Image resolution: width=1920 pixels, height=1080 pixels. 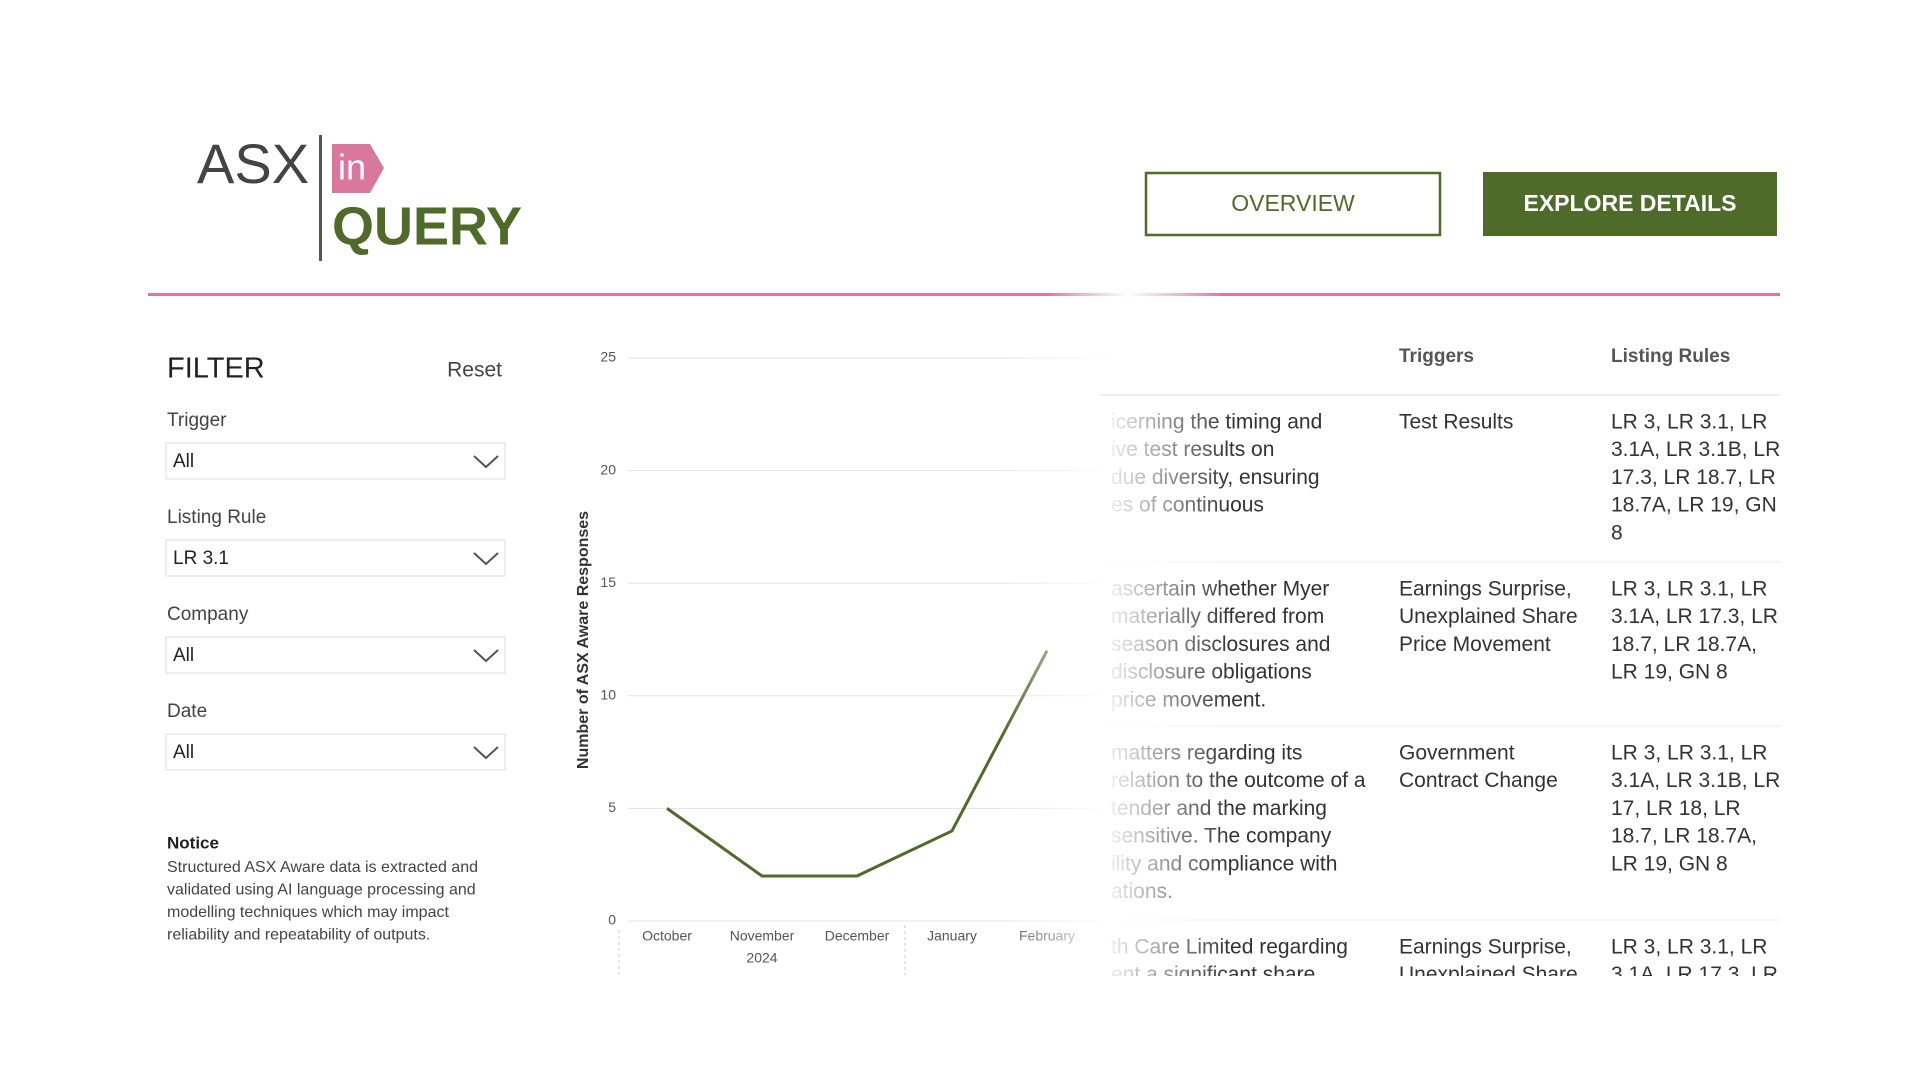 I want to click on x-tick-label: December, so click(x=857, y=936).